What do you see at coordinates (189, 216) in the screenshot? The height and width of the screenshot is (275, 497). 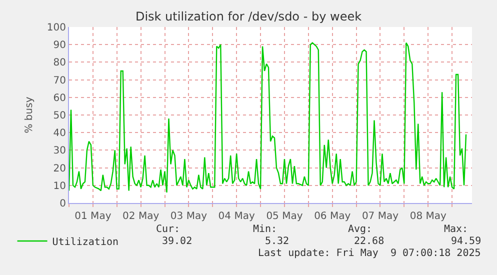 I see `x-tick-label: 03 May` at bounding box center [189, 216].